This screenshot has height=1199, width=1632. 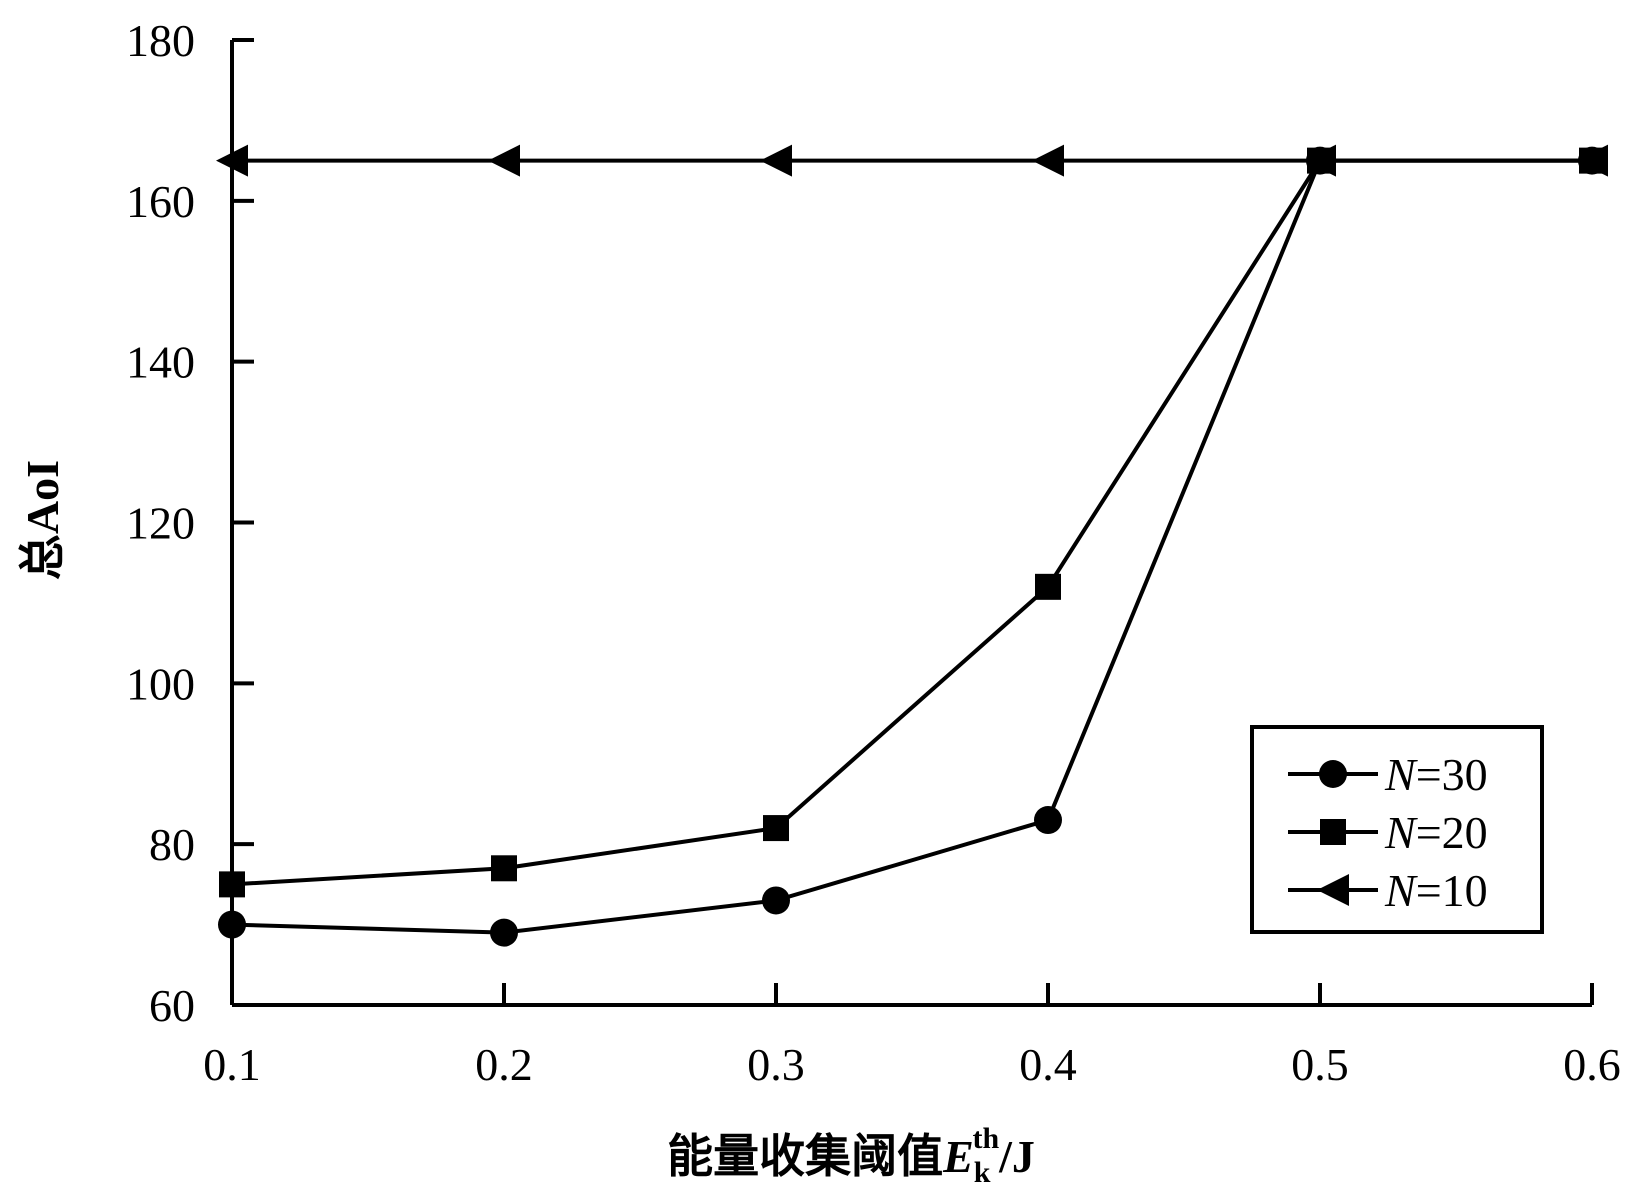 What do you see at coordinates (504, 1064) in the screenshot?
I see `x-tick-label: 0.2` at bounding box center [504, 1064].